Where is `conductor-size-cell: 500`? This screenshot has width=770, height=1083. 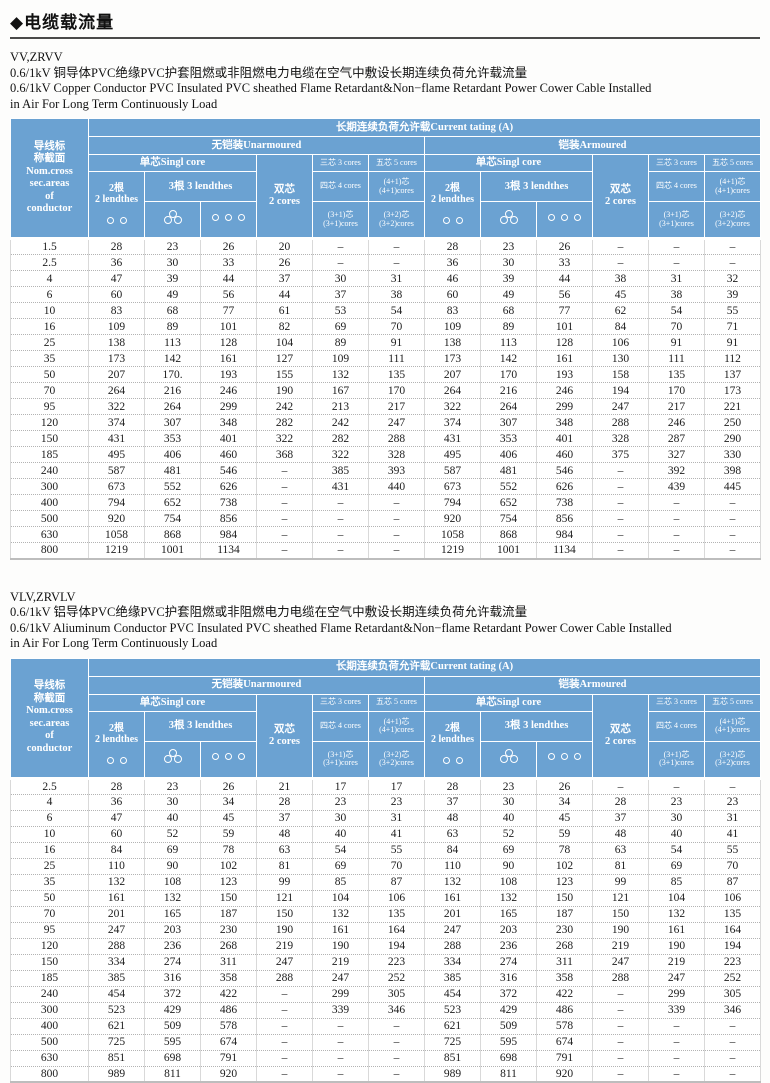 conductor-size-cell: 500 is located at coordinates (50, 519).